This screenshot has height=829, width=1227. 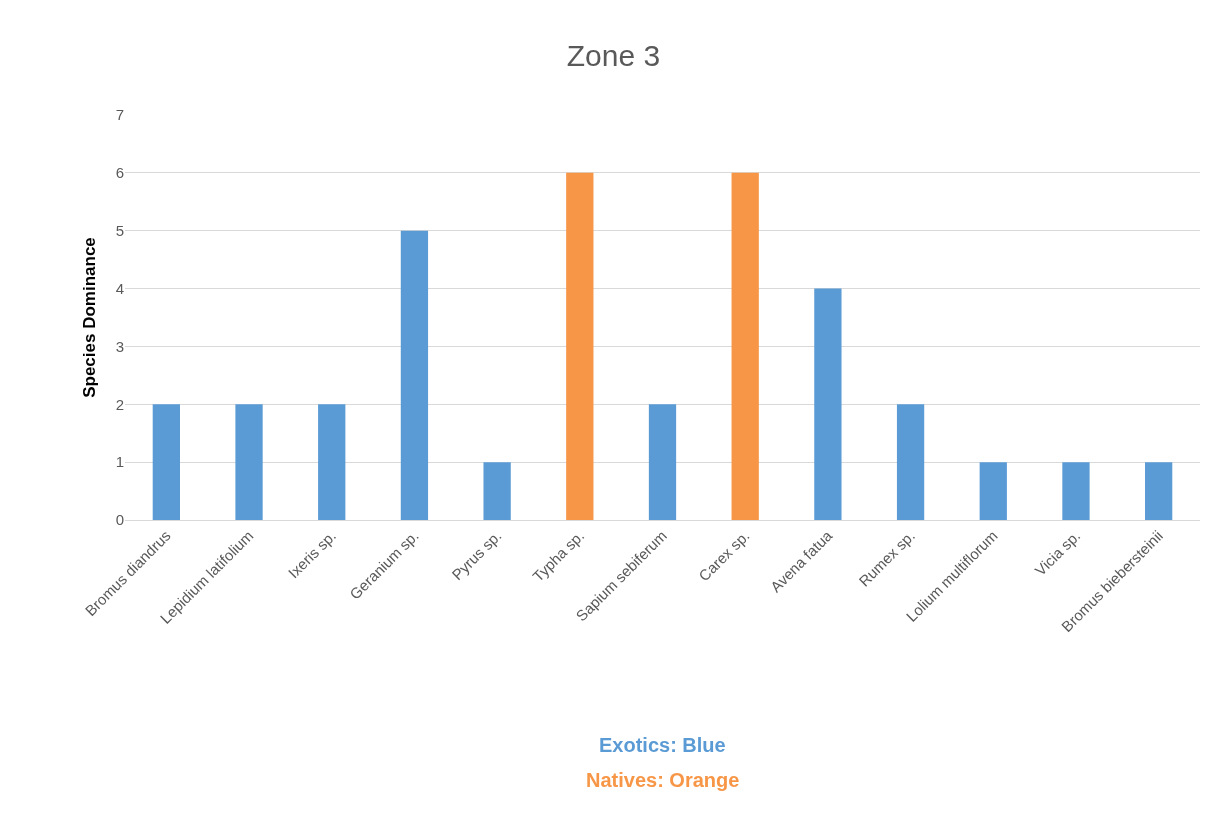 I want to click on y-tick-label: 1, so click(x=119, y=462).